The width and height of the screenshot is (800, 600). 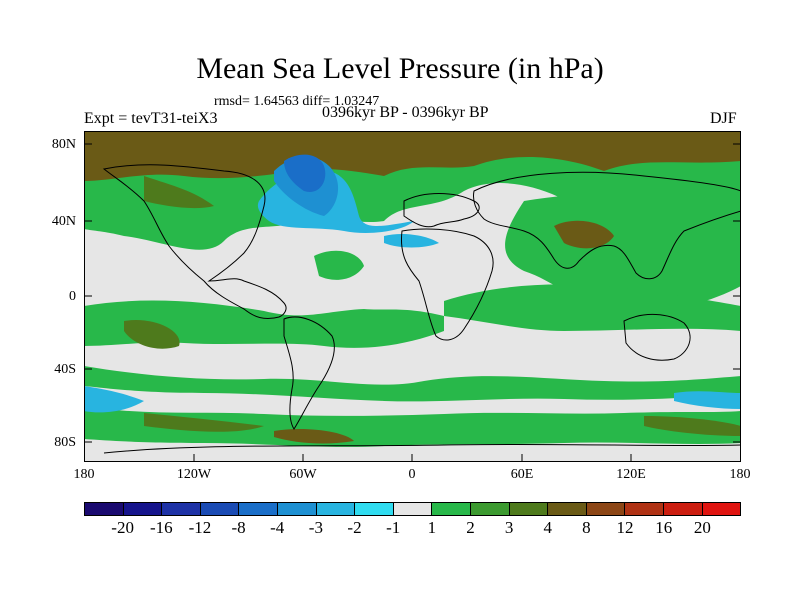 What do you see at coordinates (723, 118) in the screenshot?
I see `season-label: DJF` at bounding box center [723, 118].